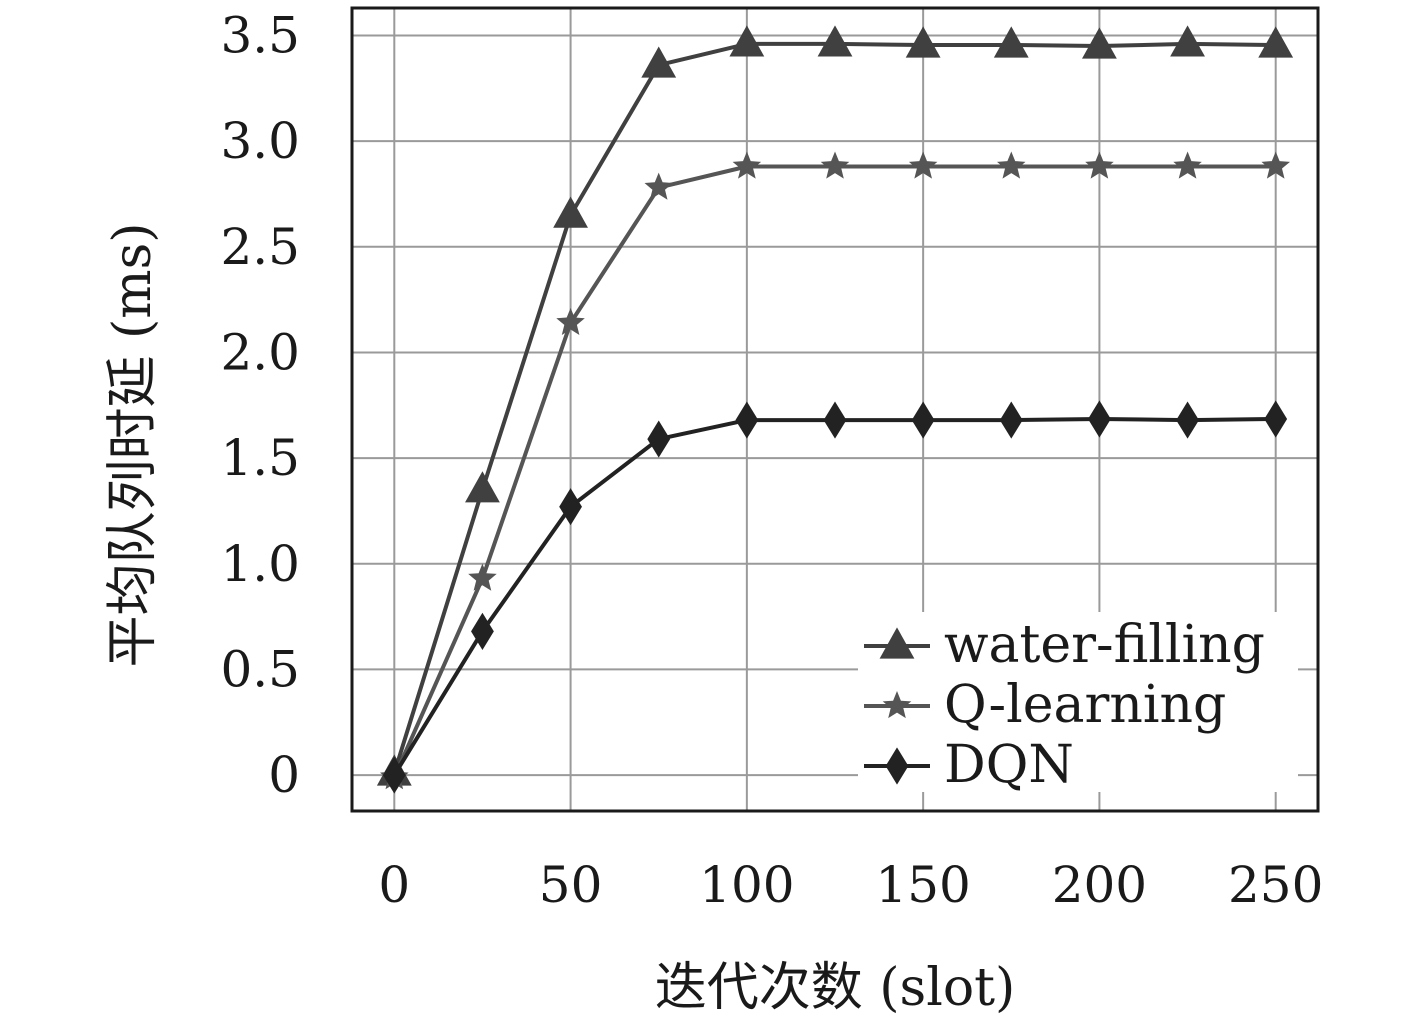 Image resolution: width=1417 pixels, height=1030 pixels. I want to click on y-tick-label: 1.5, so click(260, 458).